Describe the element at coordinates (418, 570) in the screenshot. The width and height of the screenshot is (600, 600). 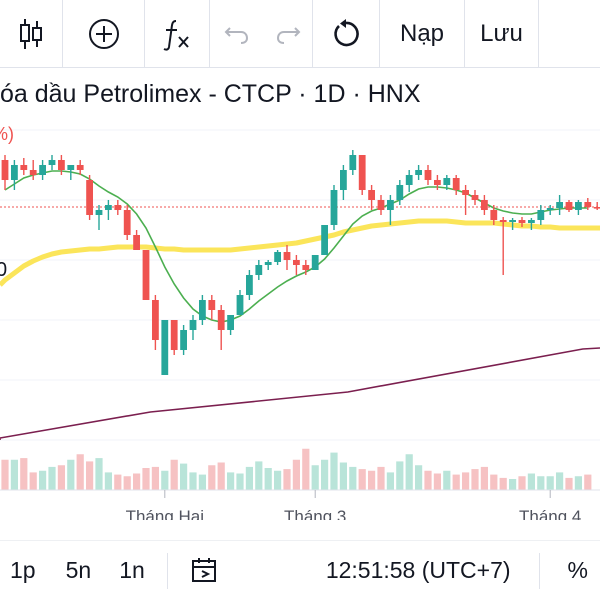
I see `time-readout: 12:51:58 (UTC+7)` at that location.